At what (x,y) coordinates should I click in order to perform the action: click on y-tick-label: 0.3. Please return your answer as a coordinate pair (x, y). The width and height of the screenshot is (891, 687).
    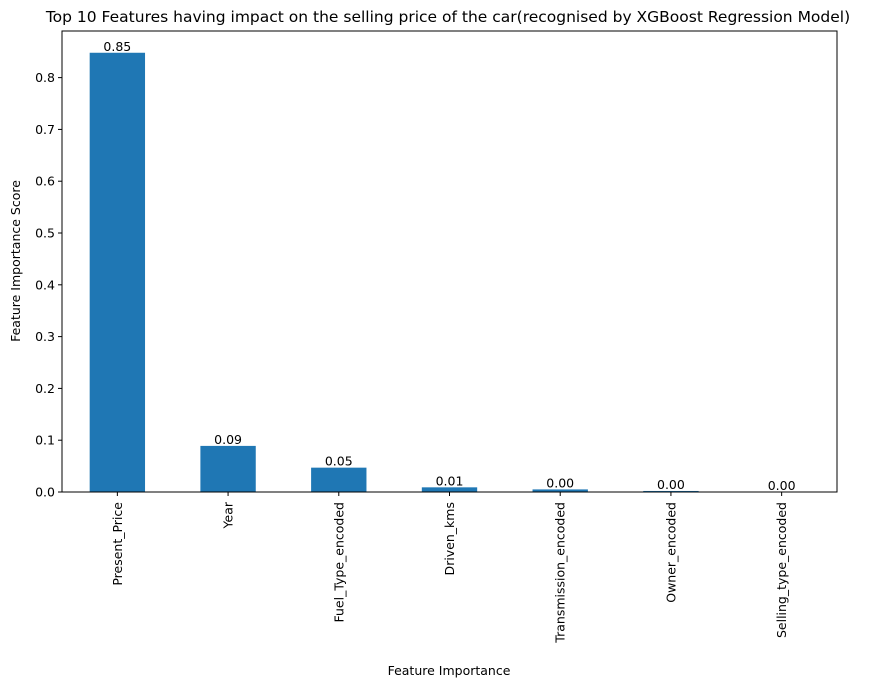
    Looking at the image, I should click on (45, 336).